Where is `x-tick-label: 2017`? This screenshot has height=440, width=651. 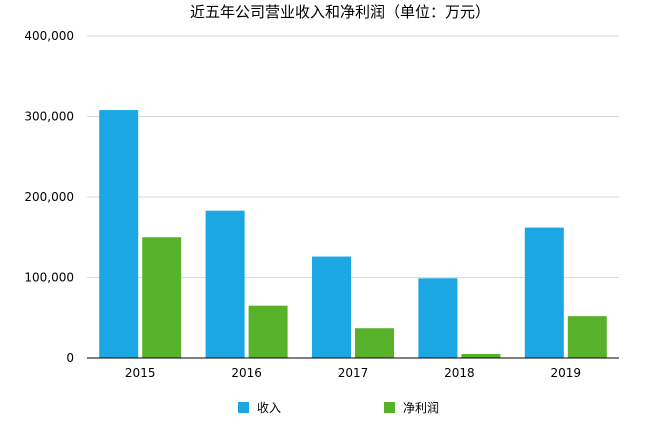 x-tick-label: 2017 is located at coordinates (353, 373).